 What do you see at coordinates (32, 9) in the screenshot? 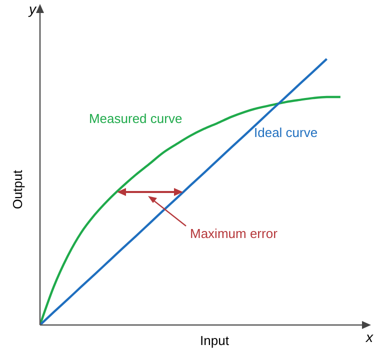
I see `text: y` at bounding box center [32, 9].